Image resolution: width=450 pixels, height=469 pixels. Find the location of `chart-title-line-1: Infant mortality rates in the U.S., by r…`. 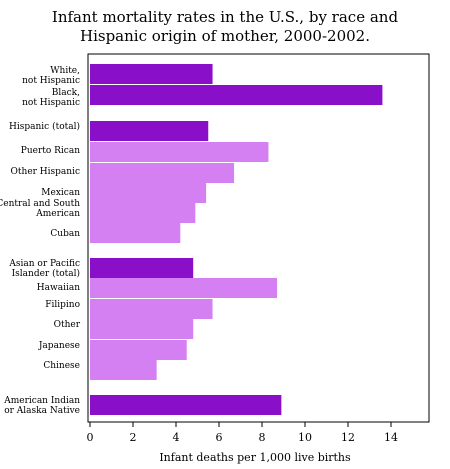

chart-title-line-1: Infant mortality rates in the U.S., by r… is located at coordinates (225, 17).